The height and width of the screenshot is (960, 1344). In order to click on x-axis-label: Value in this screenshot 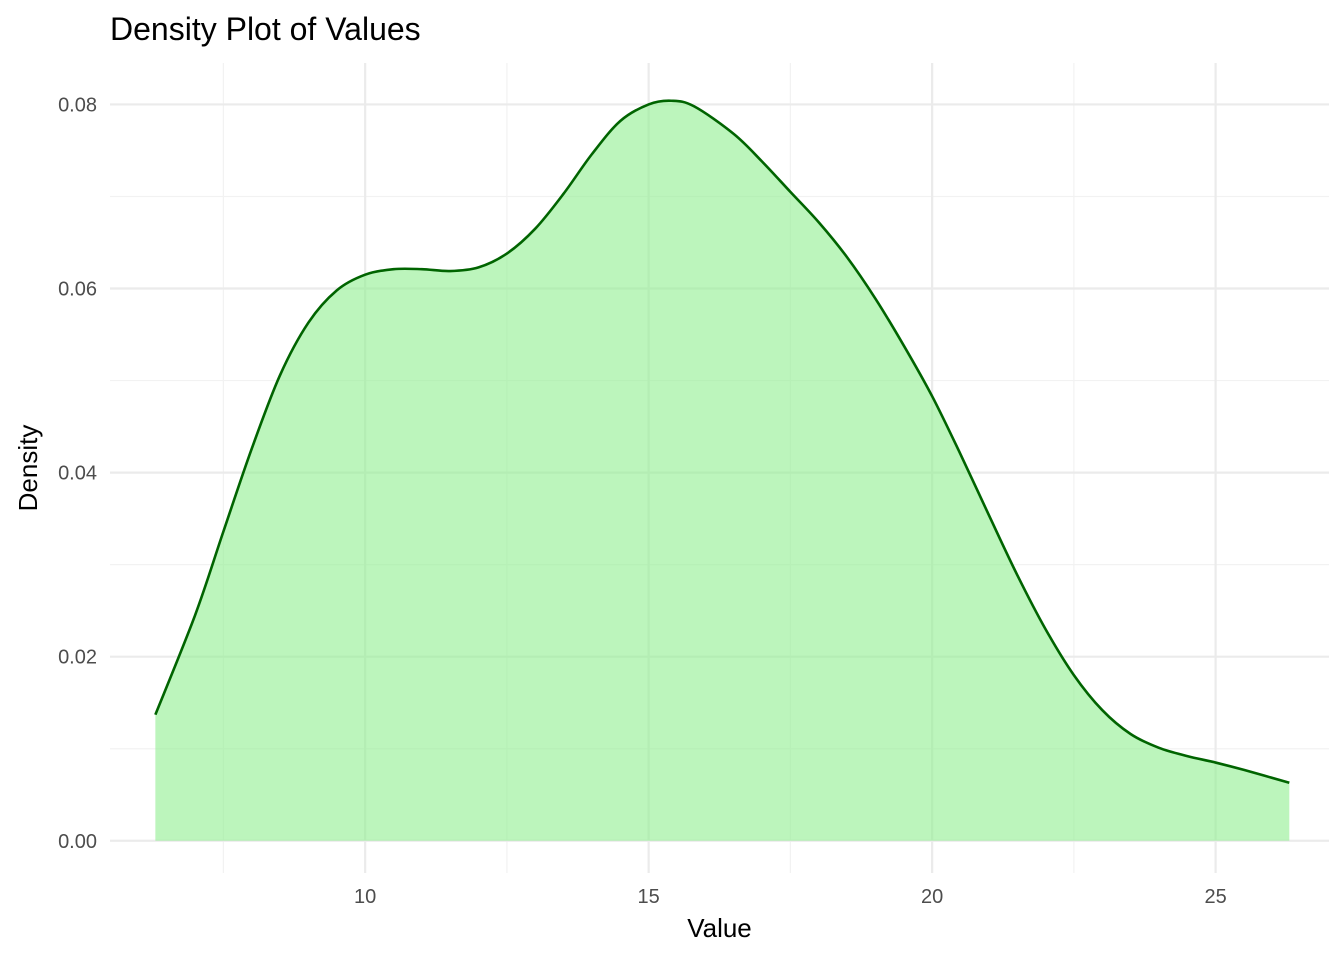, I will do `click(719, 928)`.